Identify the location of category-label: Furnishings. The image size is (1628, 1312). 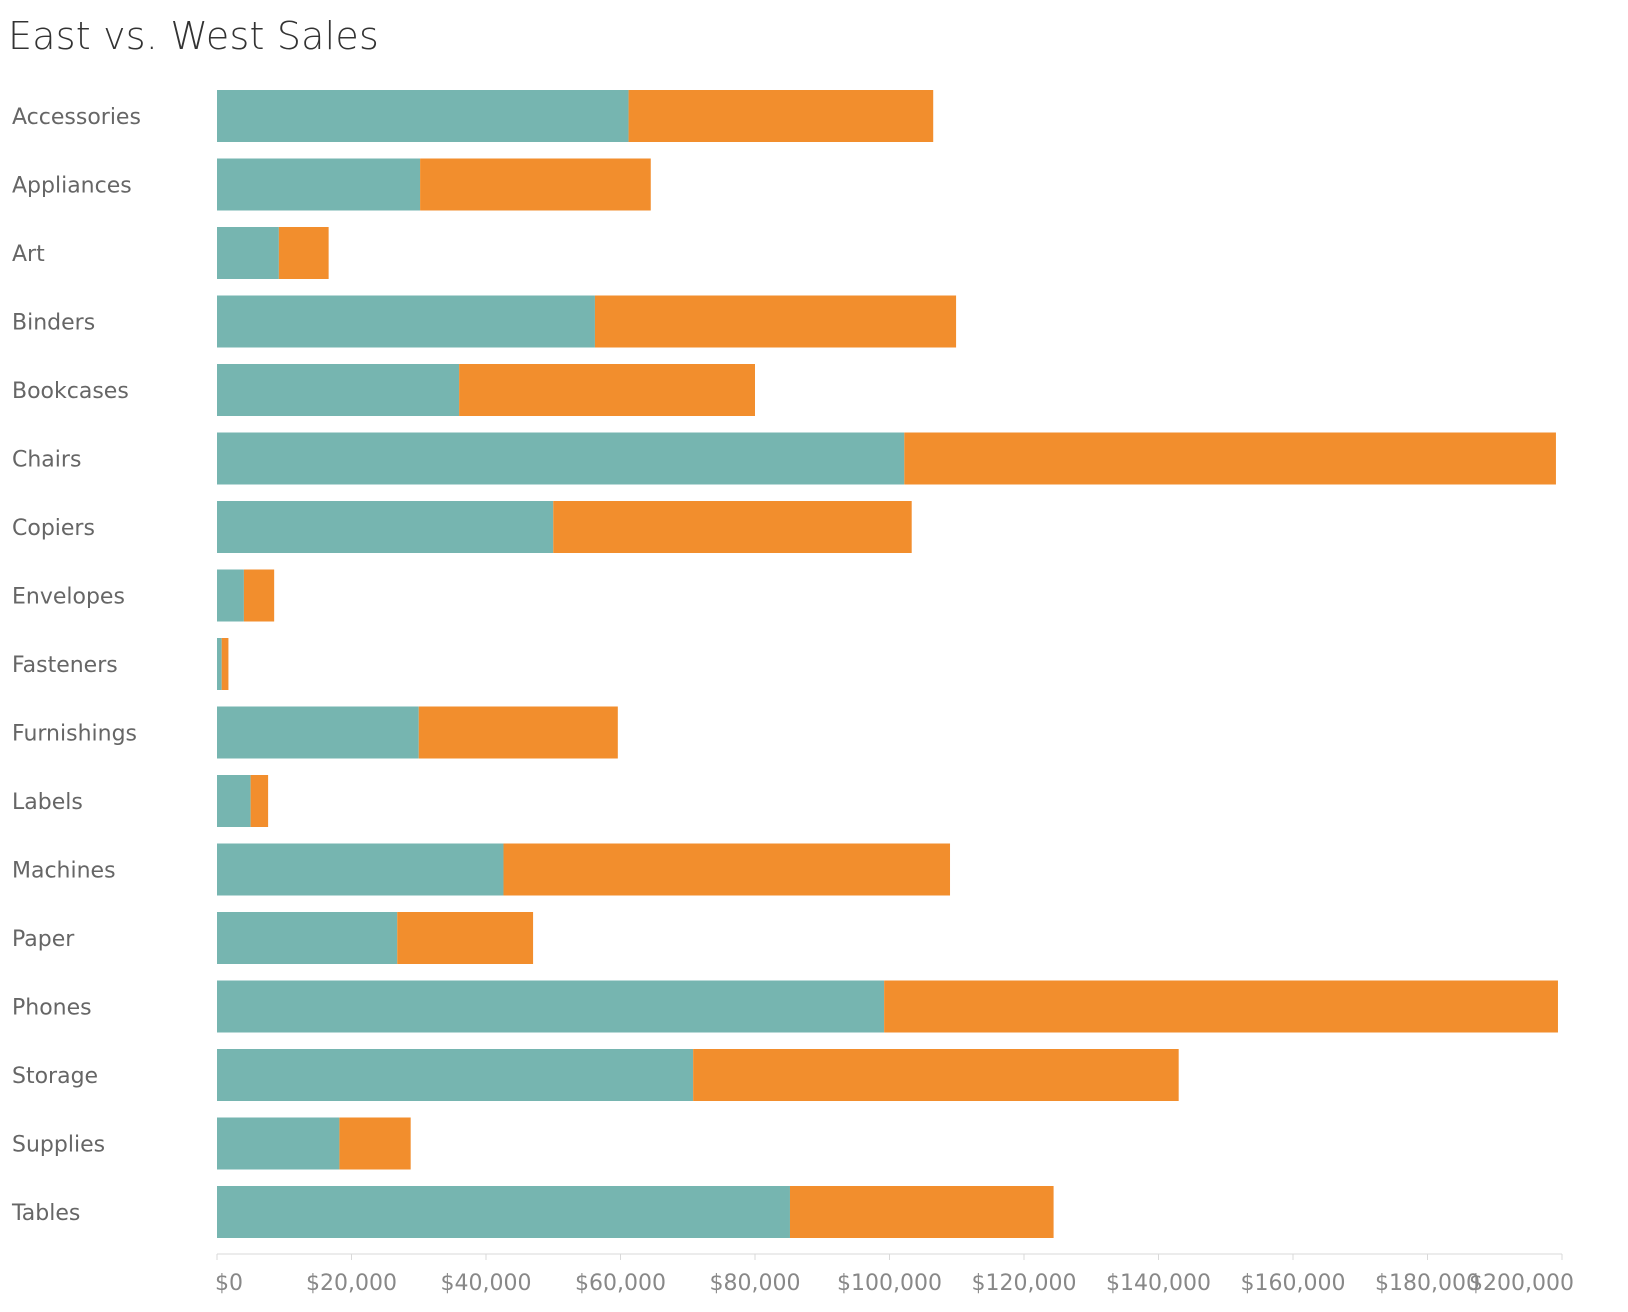
(74, 734).